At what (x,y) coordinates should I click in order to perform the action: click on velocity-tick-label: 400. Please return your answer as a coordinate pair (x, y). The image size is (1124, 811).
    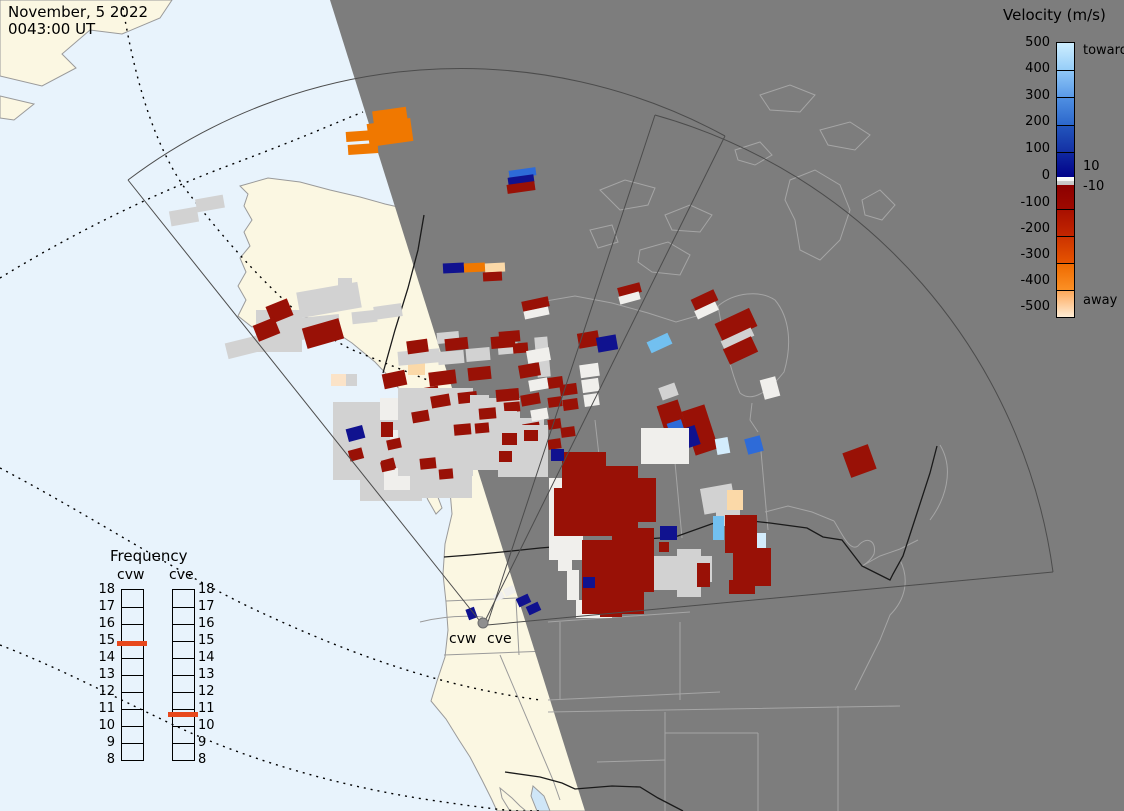
    Looking at the image, I should click on (1037, 68).